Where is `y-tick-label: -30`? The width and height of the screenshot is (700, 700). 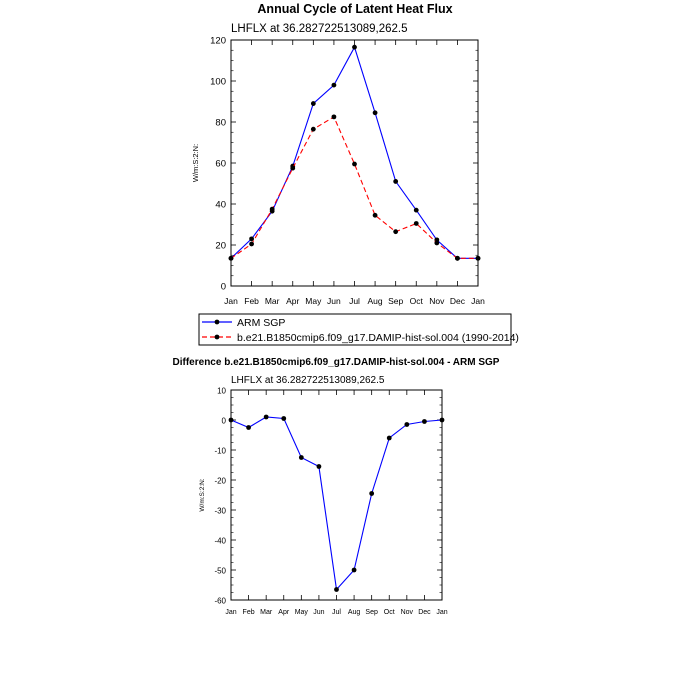
y-tick-label: -30 is located at coordinates (220, 511).